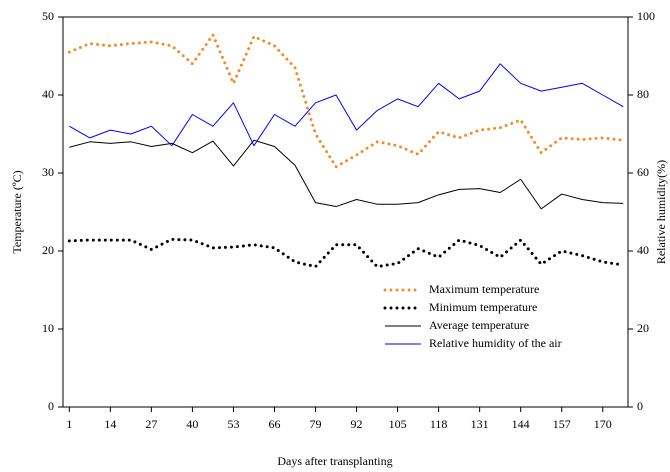  What do you see at coordinates (521, 424) in the screenshot?
I see `x-tick-label: 144` at bounding box center [521, 424].